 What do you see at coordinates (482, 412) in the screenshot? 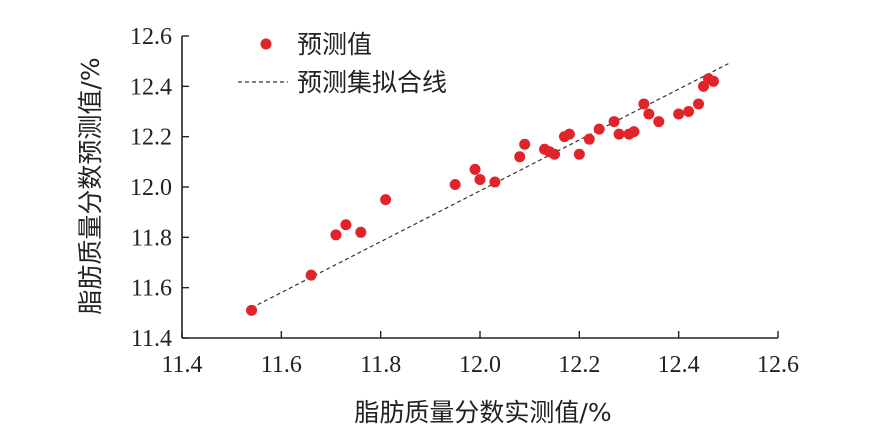
I see `x-axis-title: 脂肪质量分数实测值/%` at bounding box center [482, 412].